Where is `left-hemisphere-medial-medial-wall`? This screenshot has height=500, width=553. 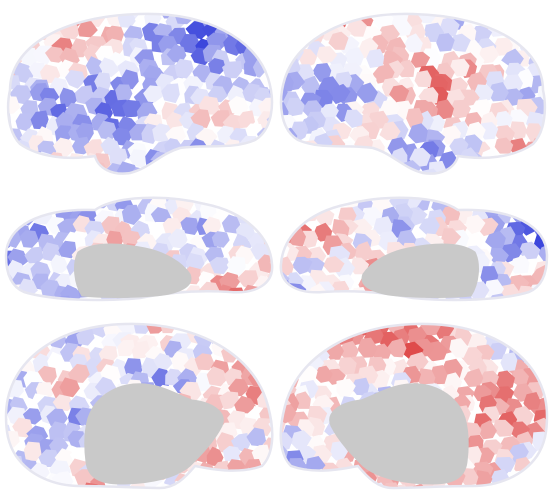 left-hemisphere-medial-medial-wall is located at coordinates (154, 434).